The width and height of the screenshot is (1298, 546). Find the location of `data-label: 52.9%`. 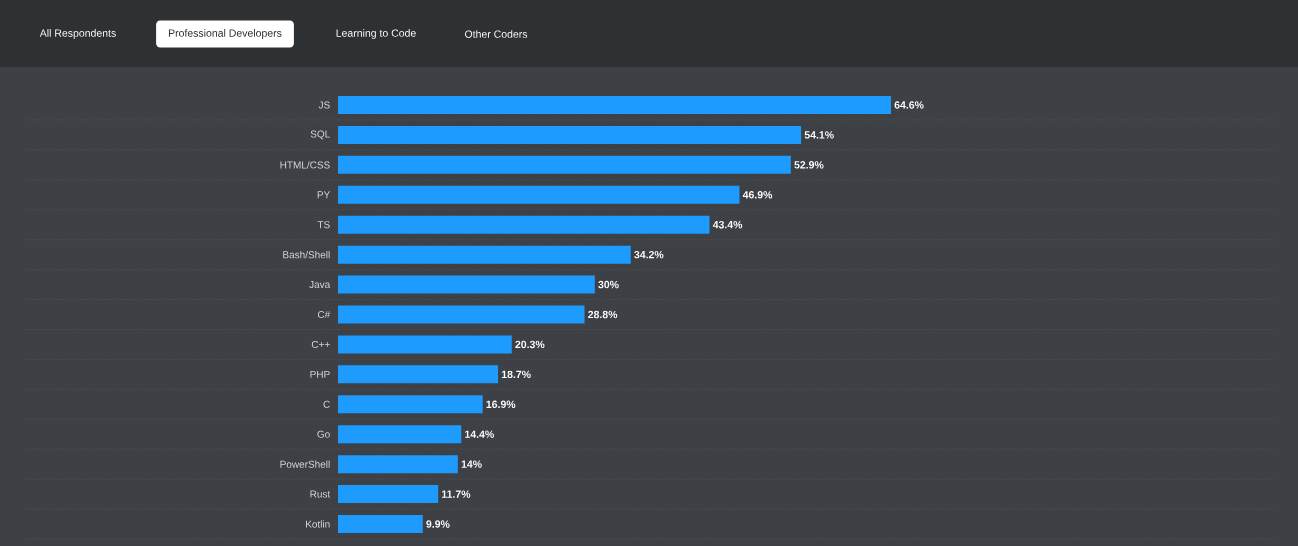

data-label: 52.9% is located at coordinates (809, 165).